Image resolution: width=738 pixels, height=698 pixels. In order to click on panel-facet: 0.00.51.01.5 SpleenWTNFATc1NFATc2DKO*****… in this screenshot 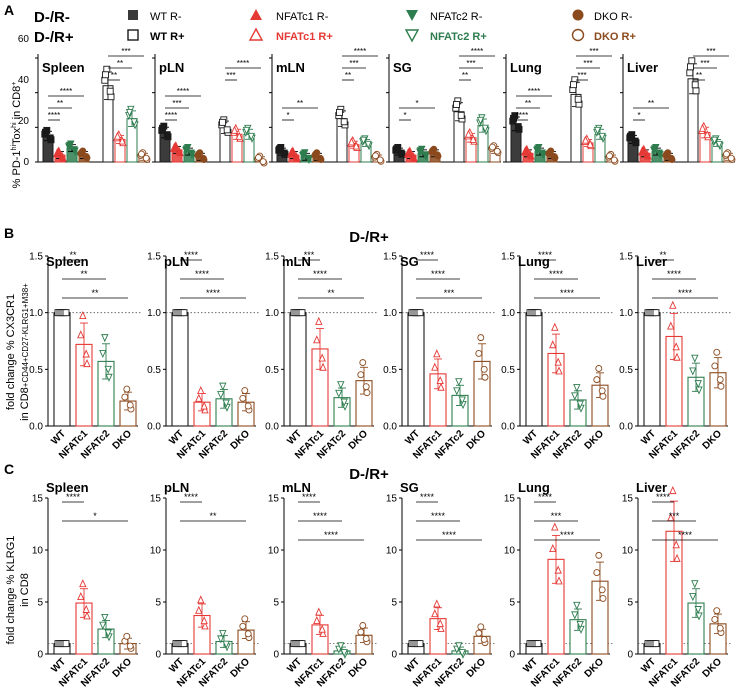, I will do `click(85, 355)`.